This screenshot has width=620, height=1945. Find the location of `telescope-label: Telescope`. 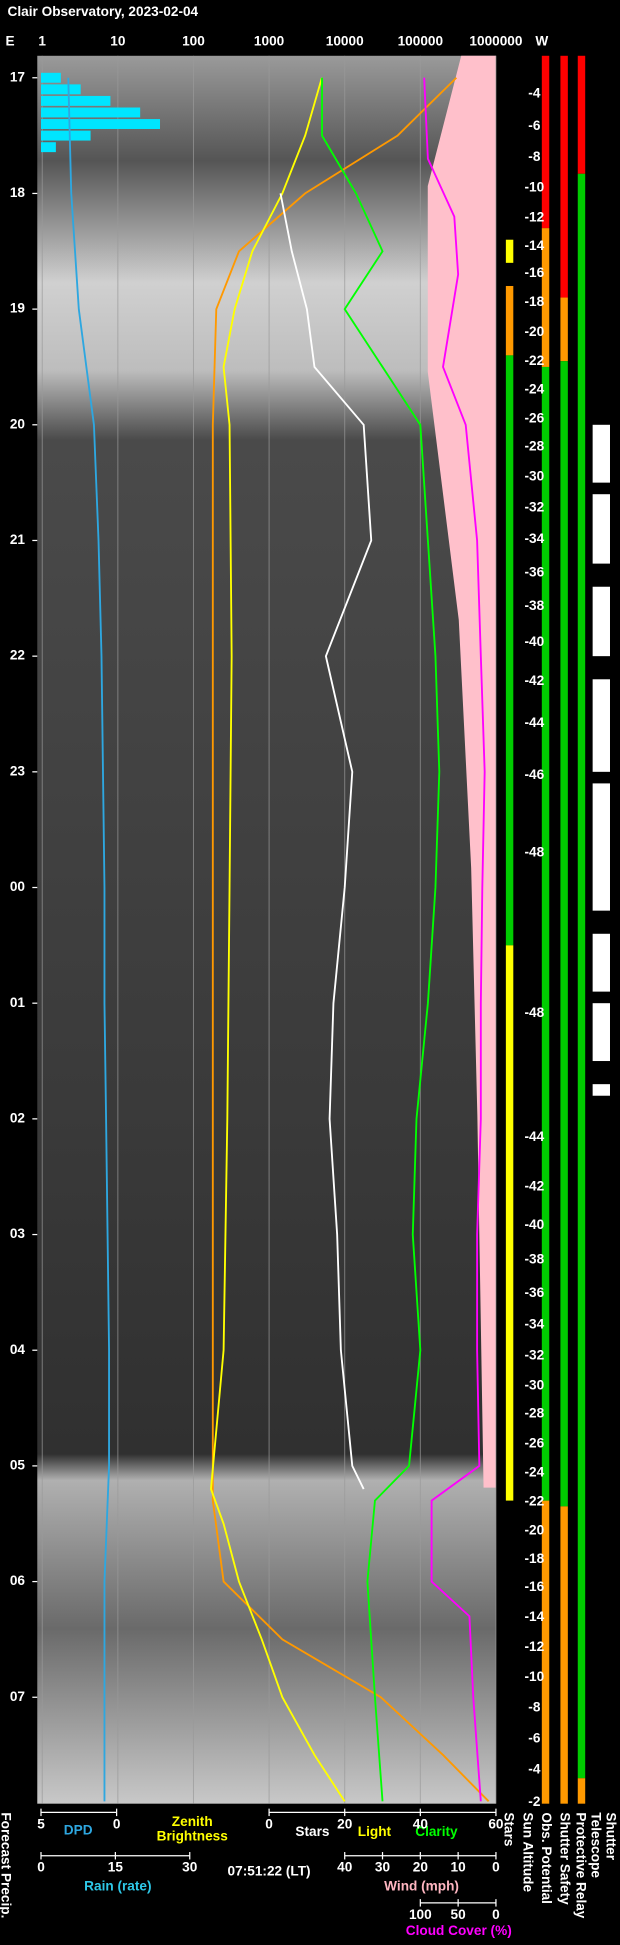

telescope-label: Telescope is located at coordinates (596, 1845).